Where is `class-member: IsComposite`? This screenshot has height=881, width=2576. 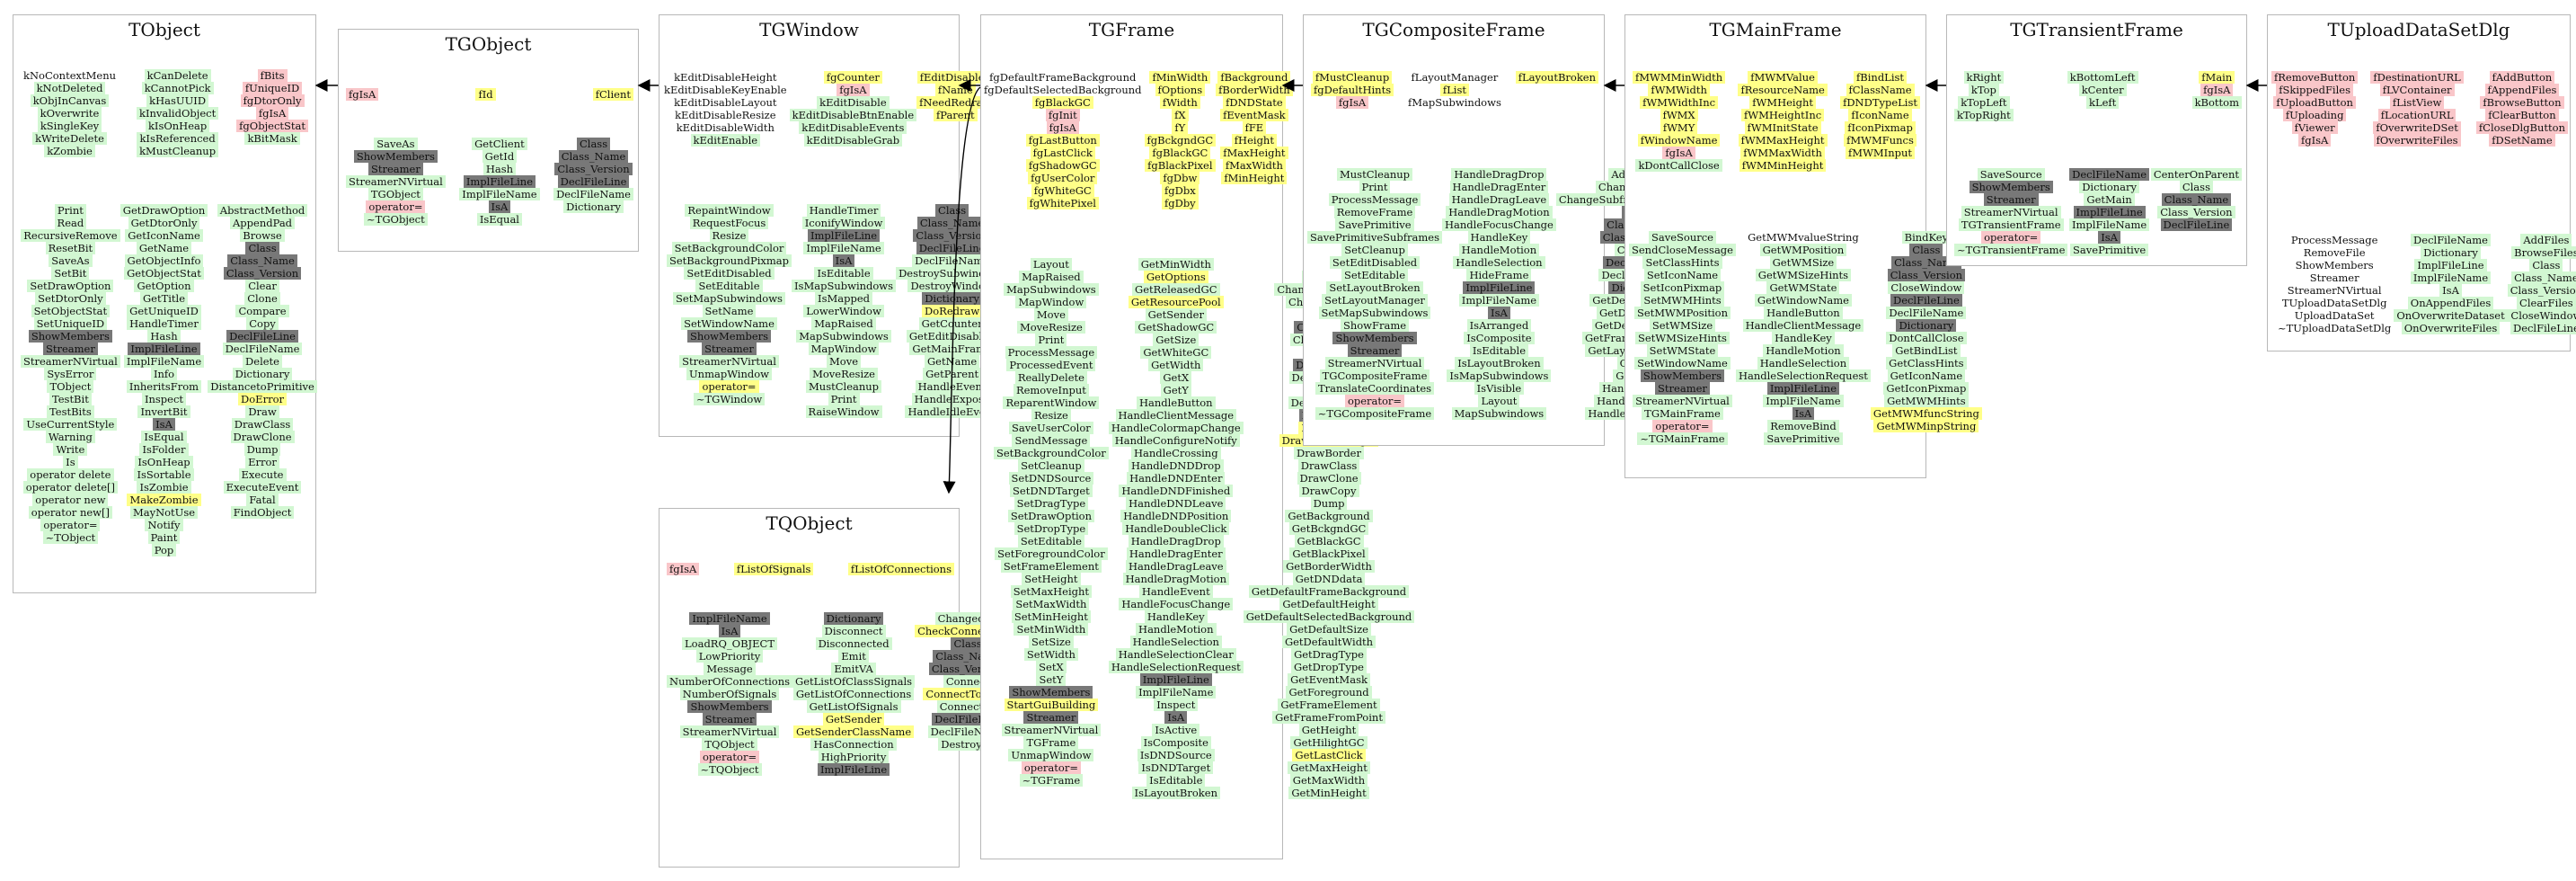
class-member: IsComposite is located at coordinates (1499, 338).